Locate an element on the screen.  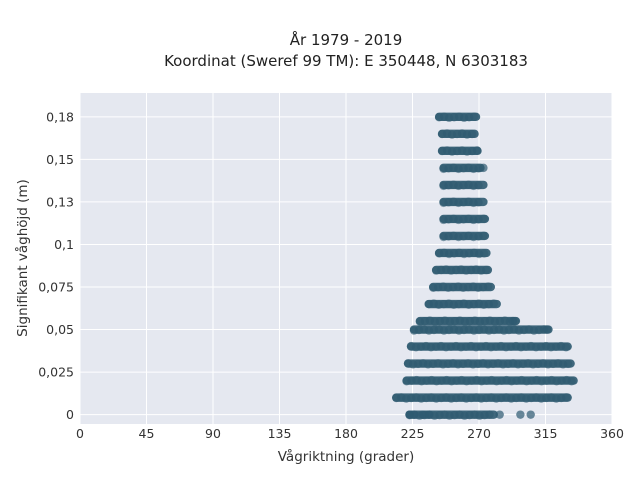
x-axis-ticks: 0 45 90 135 180 225 270 315 360 is located at coordinates (350, 433).